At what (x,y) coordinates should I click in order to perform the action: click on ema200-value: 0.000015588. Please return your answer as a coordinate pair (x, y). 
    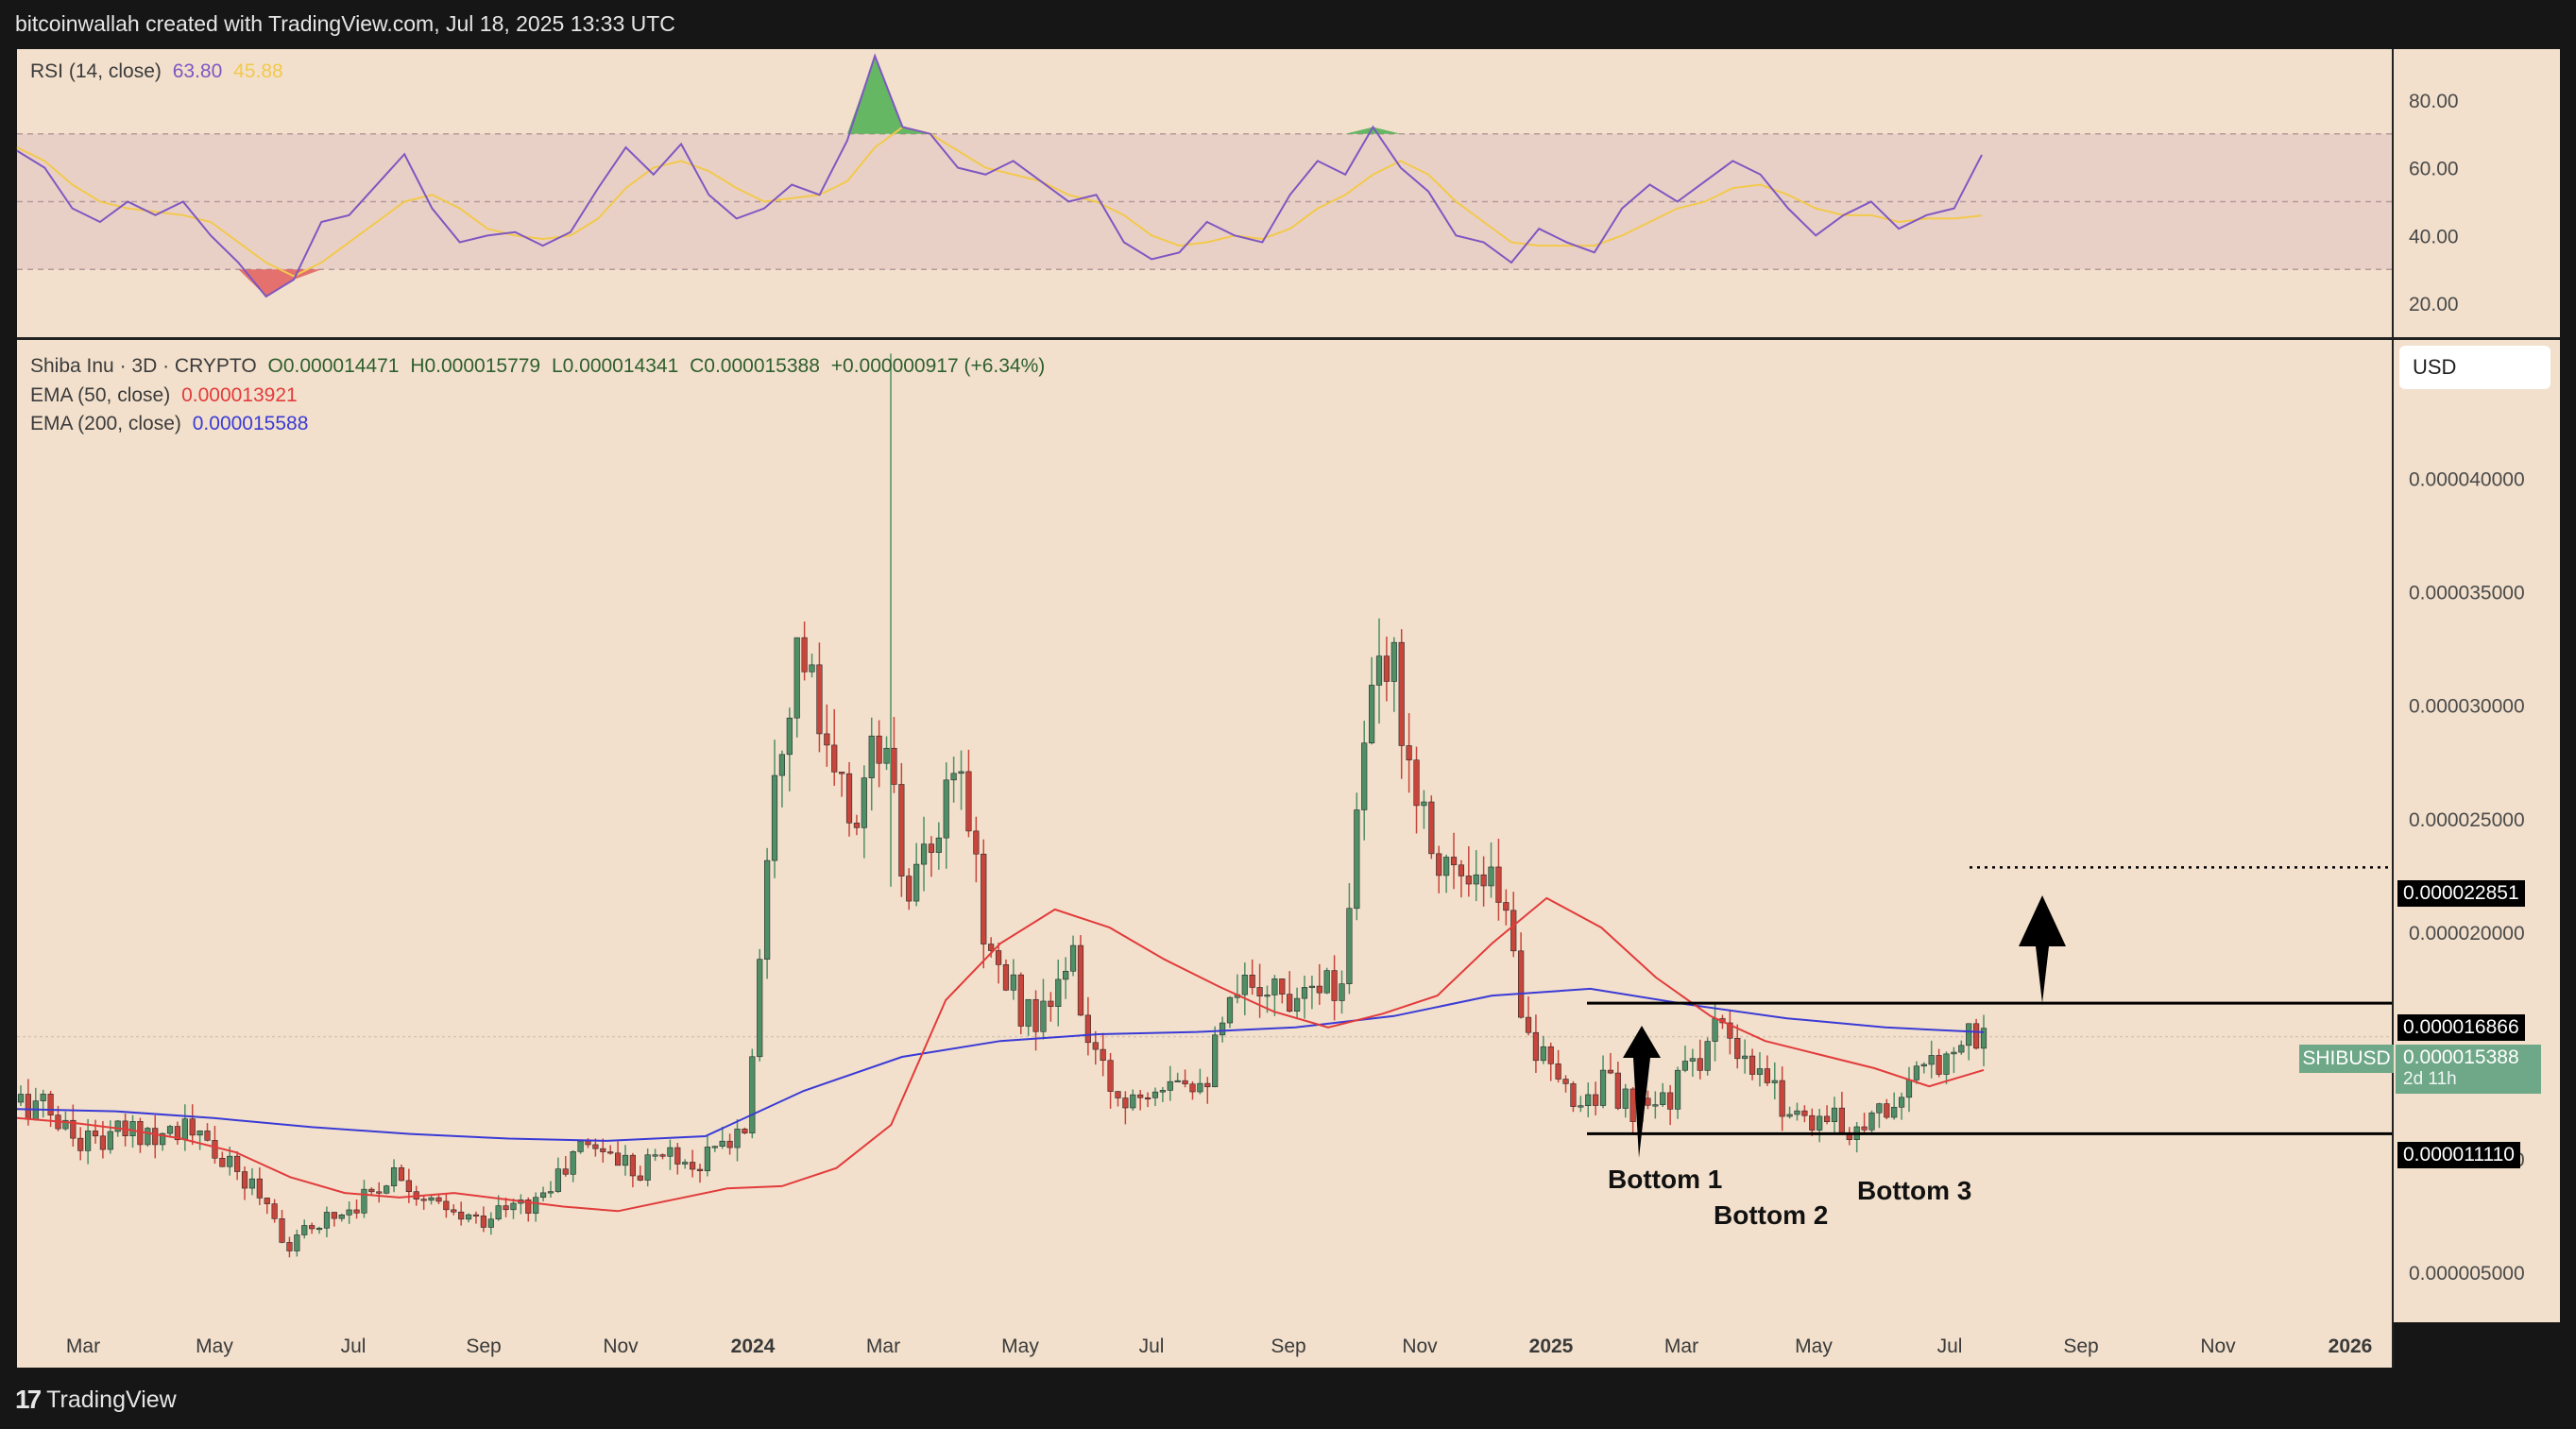
    Looking at the image, I should click on (251, 424).